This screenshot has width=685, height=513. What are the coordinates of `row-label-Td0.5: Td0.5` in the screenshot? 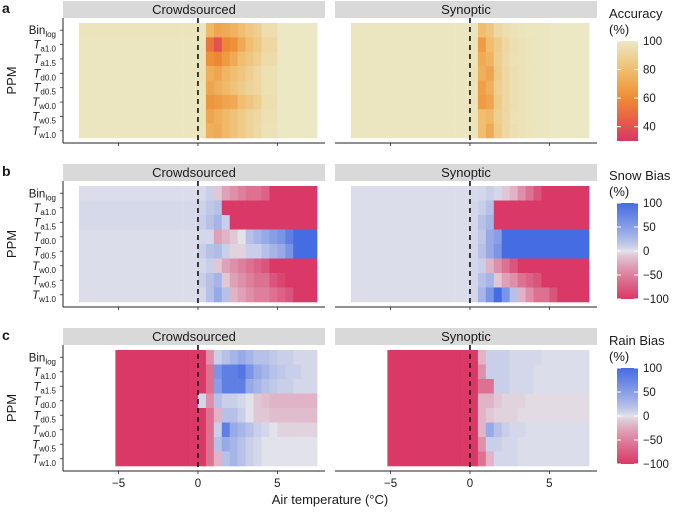 It's located at (44, 90).